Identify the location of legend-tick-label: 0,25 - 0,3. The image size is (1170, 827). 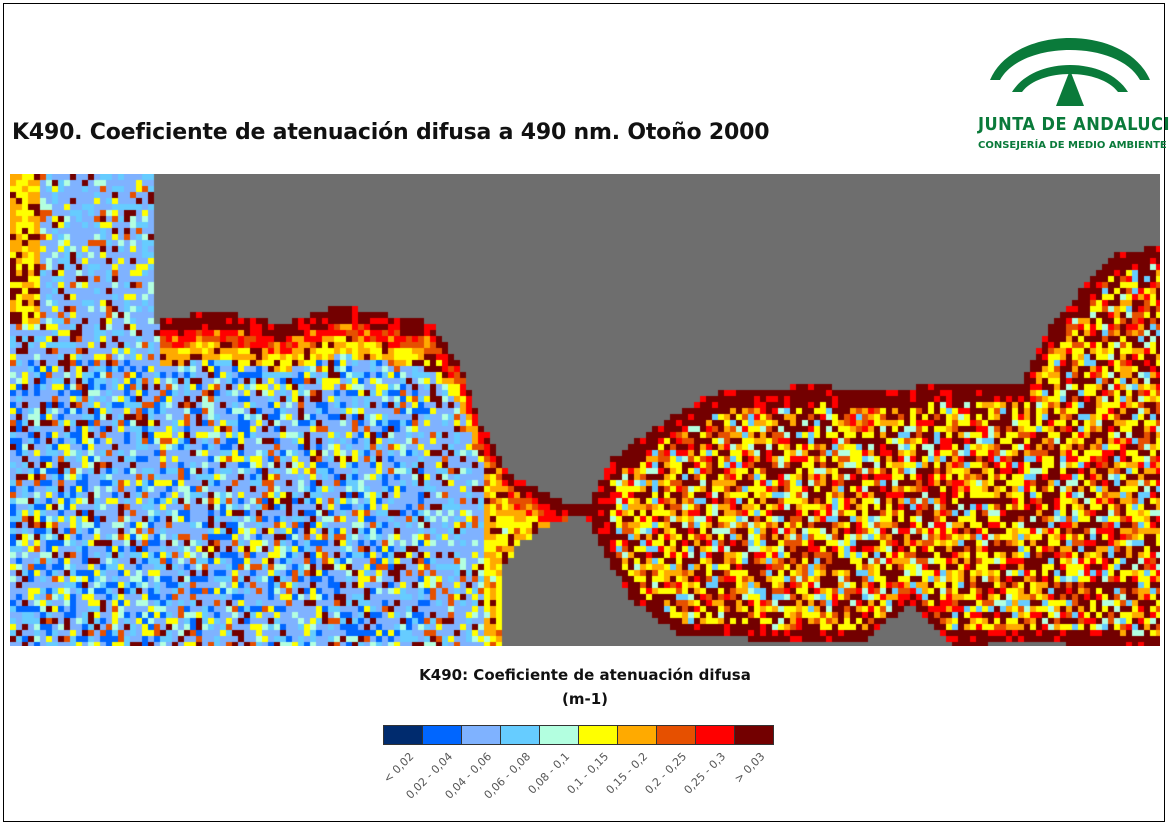
(705, 773).